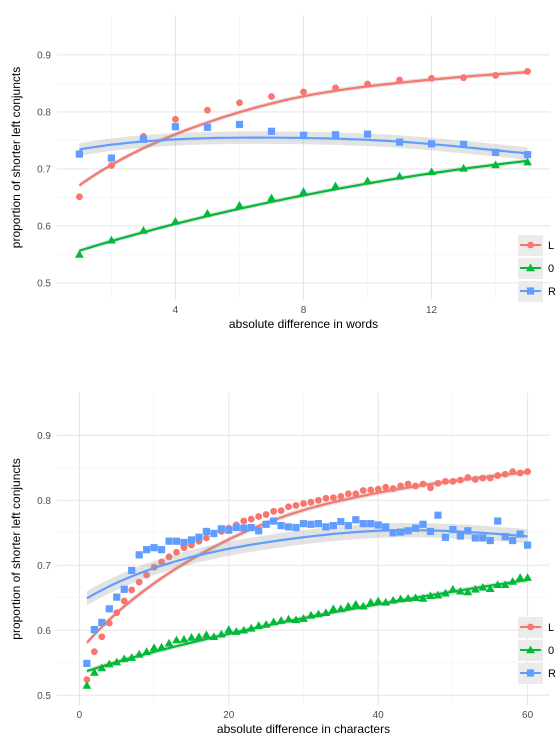 The height and width of the screenshot is (746, 559). Describe the element at coordinates (44, 436) in the screenshot. I see `y-tick-label: 0.9` at that location.